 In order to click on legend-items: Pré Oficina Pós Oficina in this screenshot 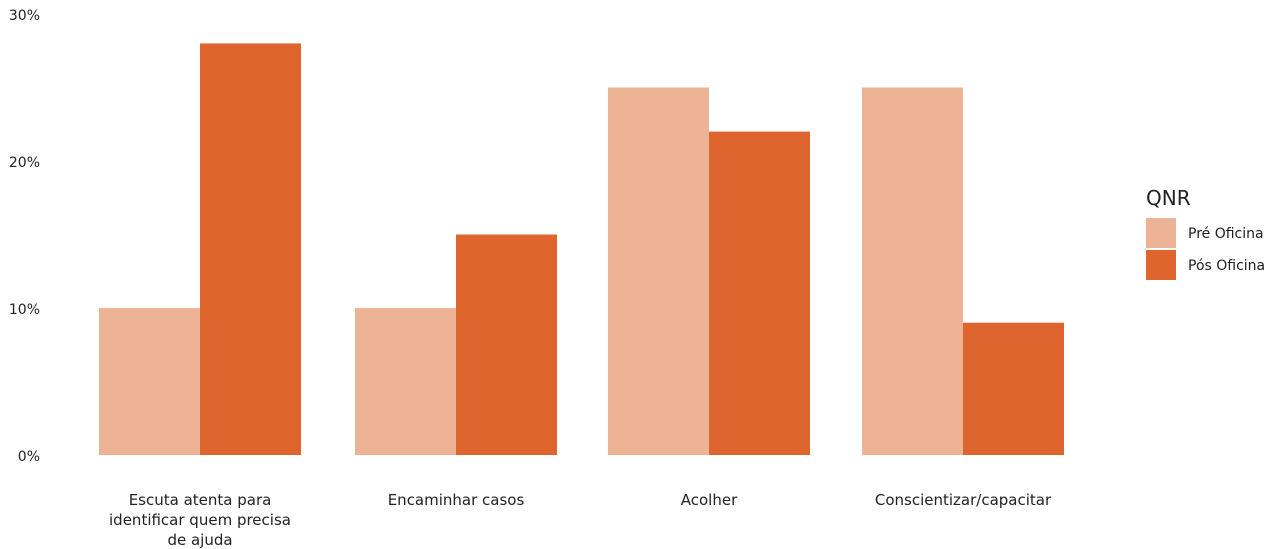, I will do `click(1205, 249)`.